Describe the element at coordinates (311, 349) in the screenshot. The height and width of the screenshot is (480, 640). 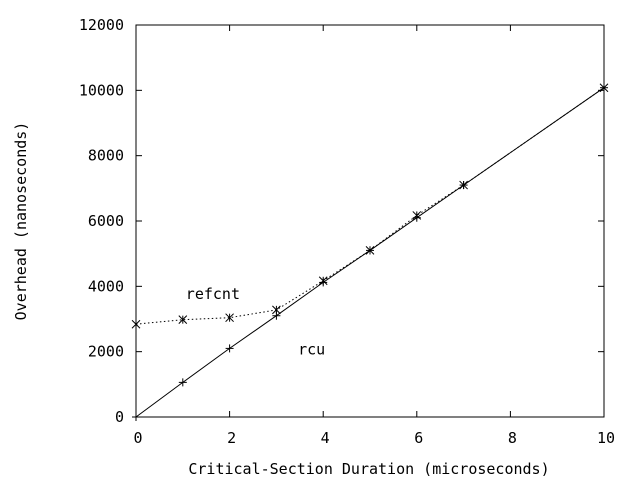
I see `series-label-rcu: rcu` at that location.